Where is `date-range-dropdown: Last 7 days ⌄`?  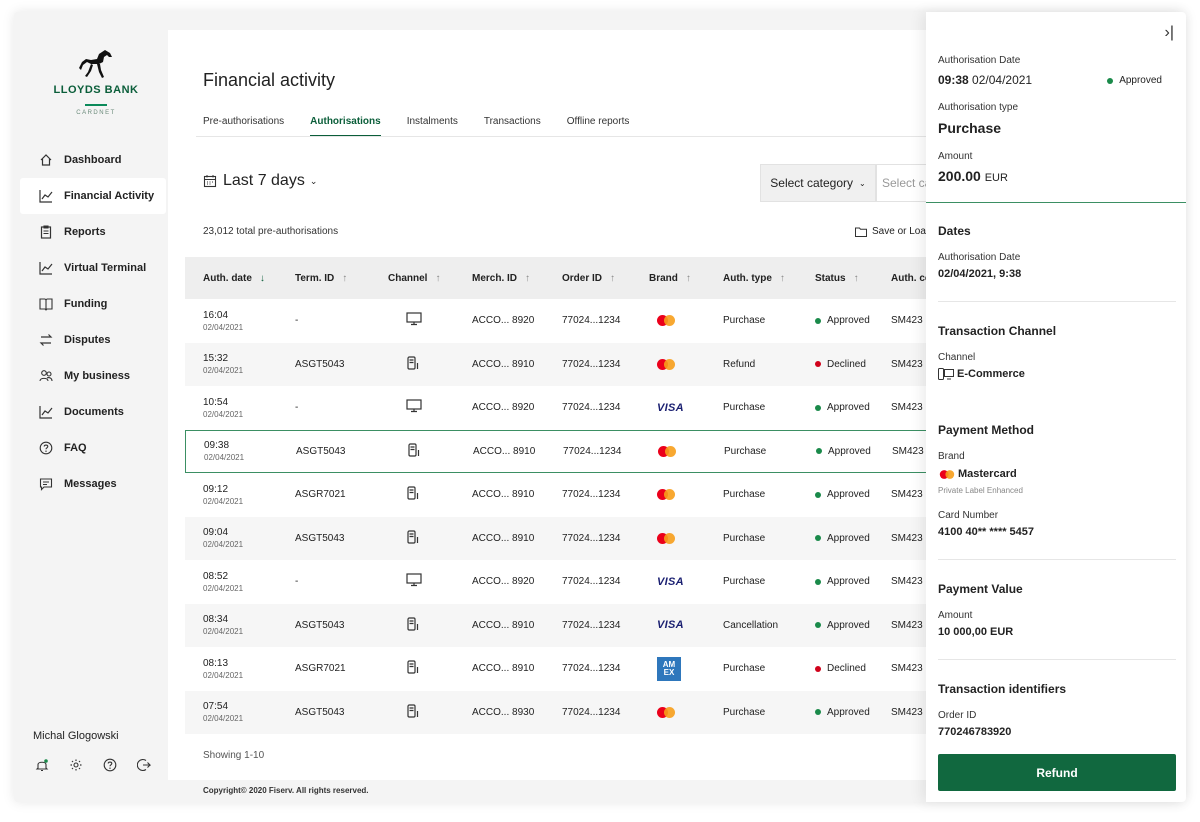 date-range-dropdown: Last 7 days ⌄ is located at coordinates (260, 181).